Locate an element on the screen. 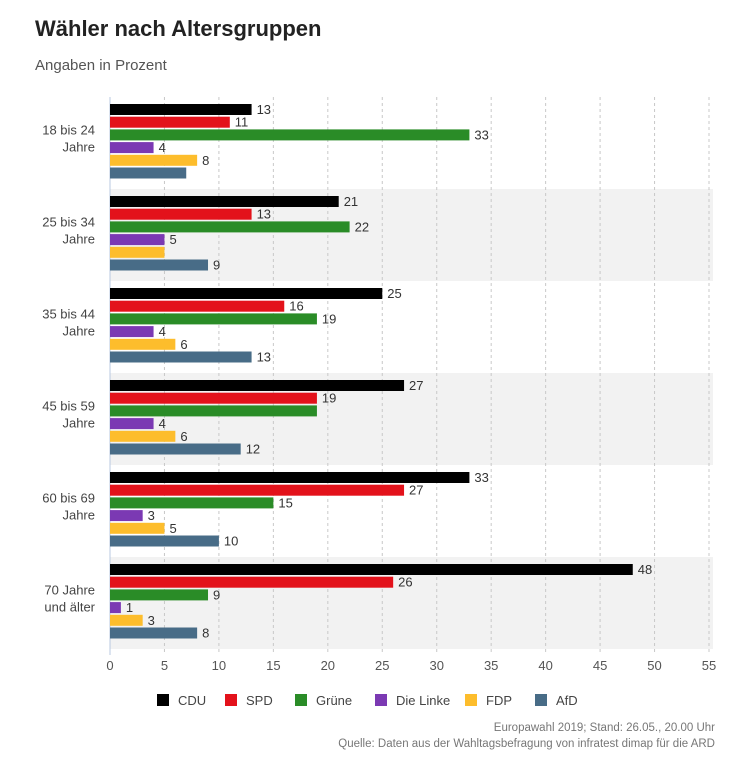 This screenshot has height=770, width=749. x-tick-label: 55 is located at coordinates (709, 665).